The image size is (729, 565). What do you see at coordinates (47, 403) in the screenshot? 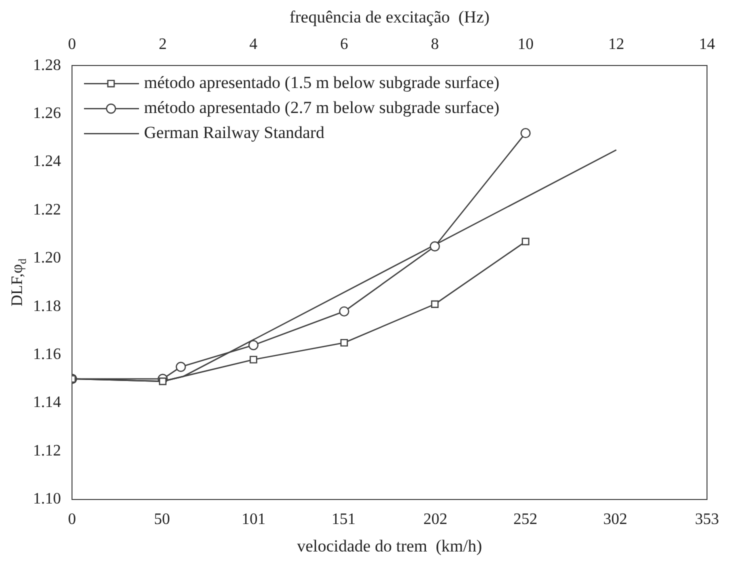
I see `y-tick-label: 1.14` at bounding box center [47, 403].